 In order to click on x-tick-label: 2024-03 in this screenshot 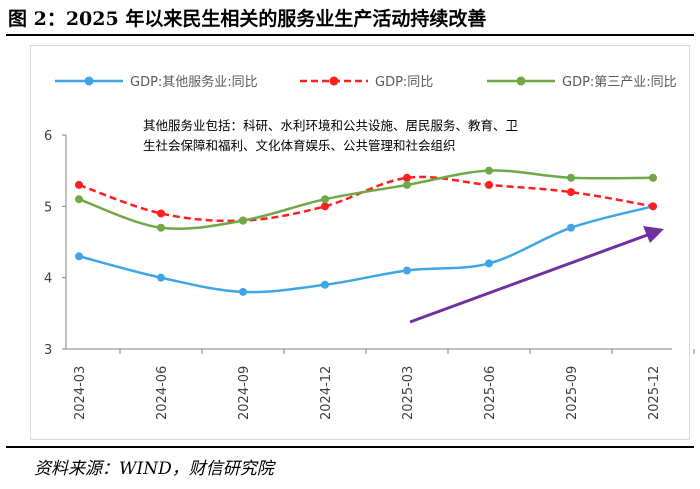, I will do `click(80, 393)`.